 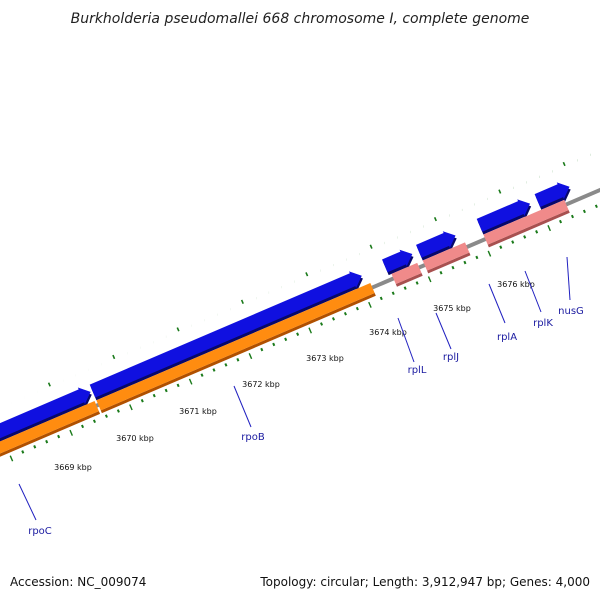 I want to click on tick-label: 3674 kbp, so click(x=388, y=332).